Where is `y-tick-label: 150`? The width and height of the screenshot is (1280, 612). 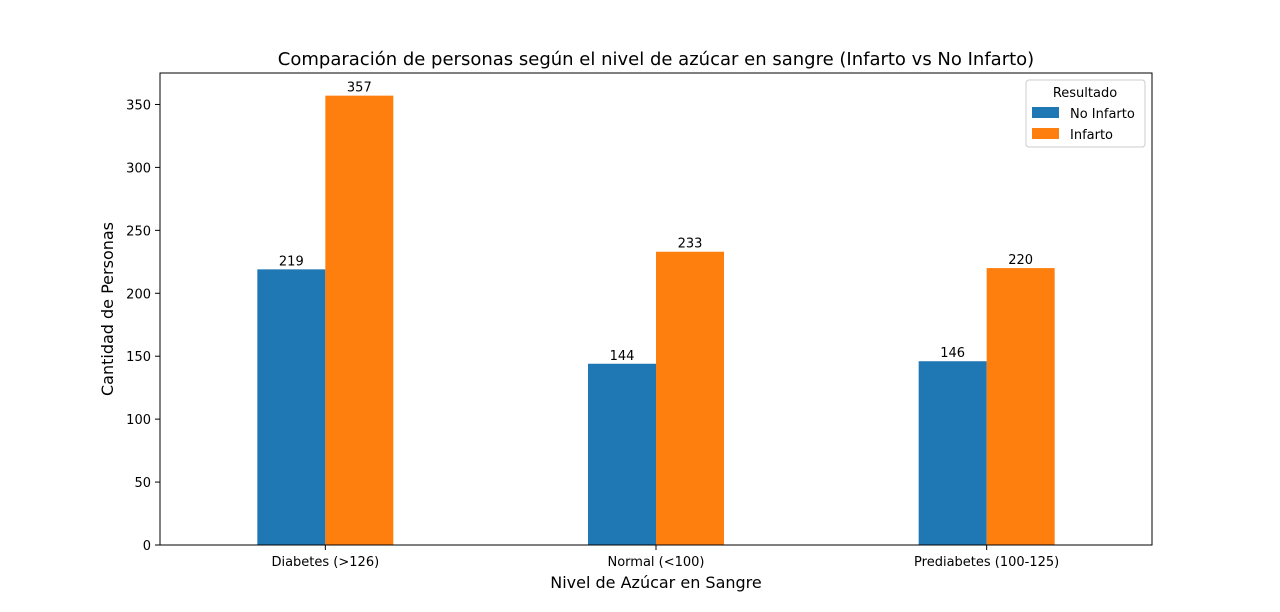 y-tick-label: 150 is located at coordinates (138, 357).